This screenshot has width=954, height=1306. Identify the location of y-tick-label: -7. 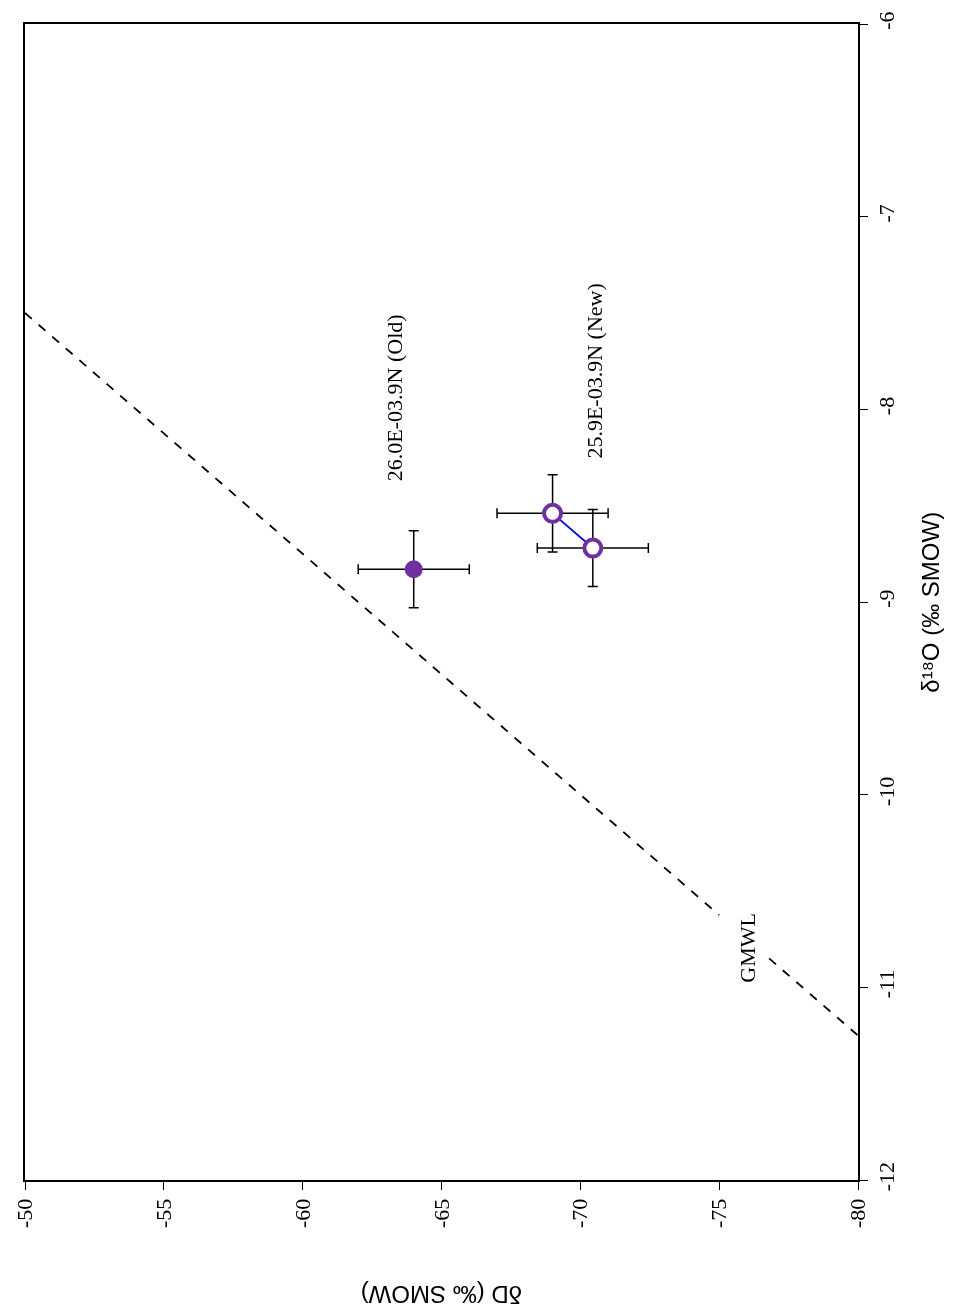
(887, 213).